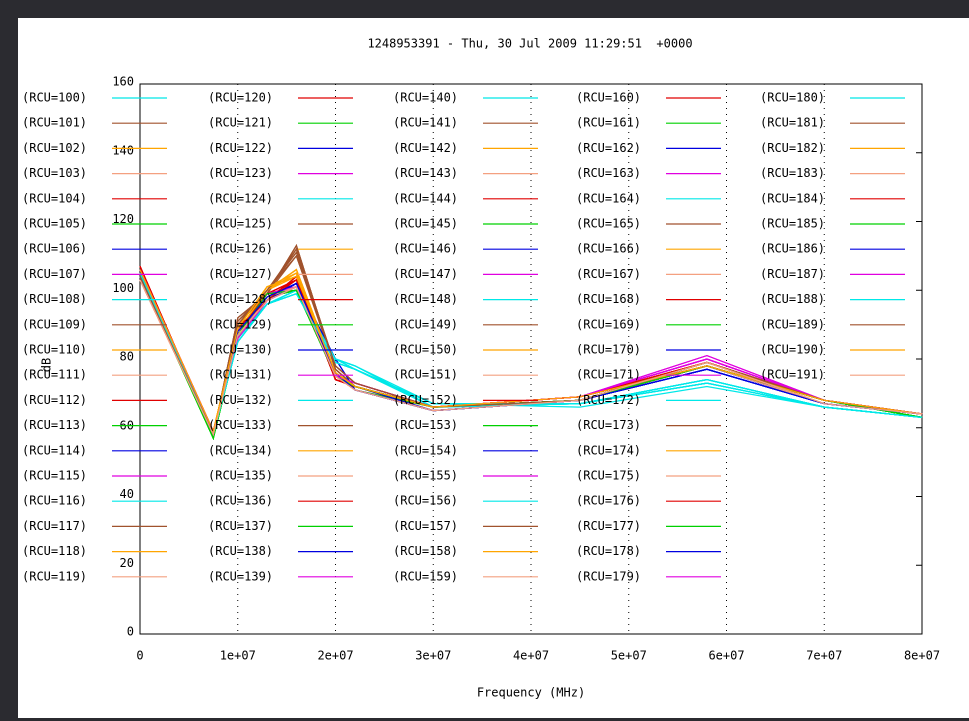 The width and height of the screenshot is (969, 721). I want to click on legend-label: (RCU=105), so click(54, 224).